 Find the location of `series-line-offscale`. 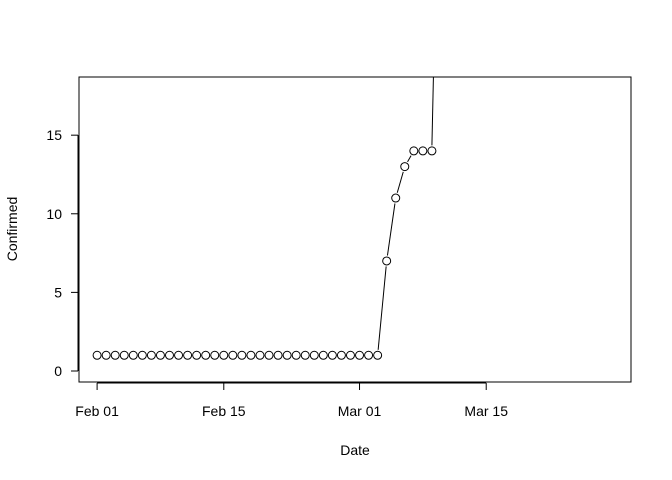

series-line-offscale is located at coordinates (432, 111).